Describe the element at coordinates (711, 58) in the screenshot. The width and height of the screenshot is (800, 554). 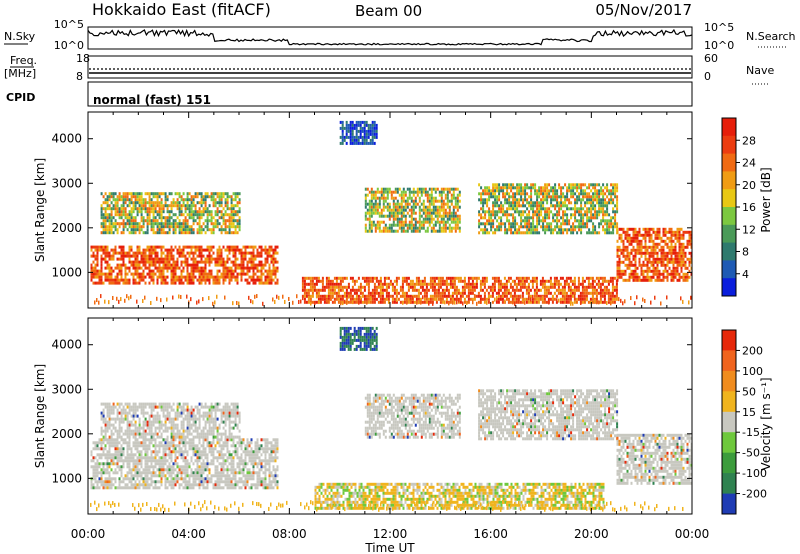
I see `nave-tick-max: 60` at that location.